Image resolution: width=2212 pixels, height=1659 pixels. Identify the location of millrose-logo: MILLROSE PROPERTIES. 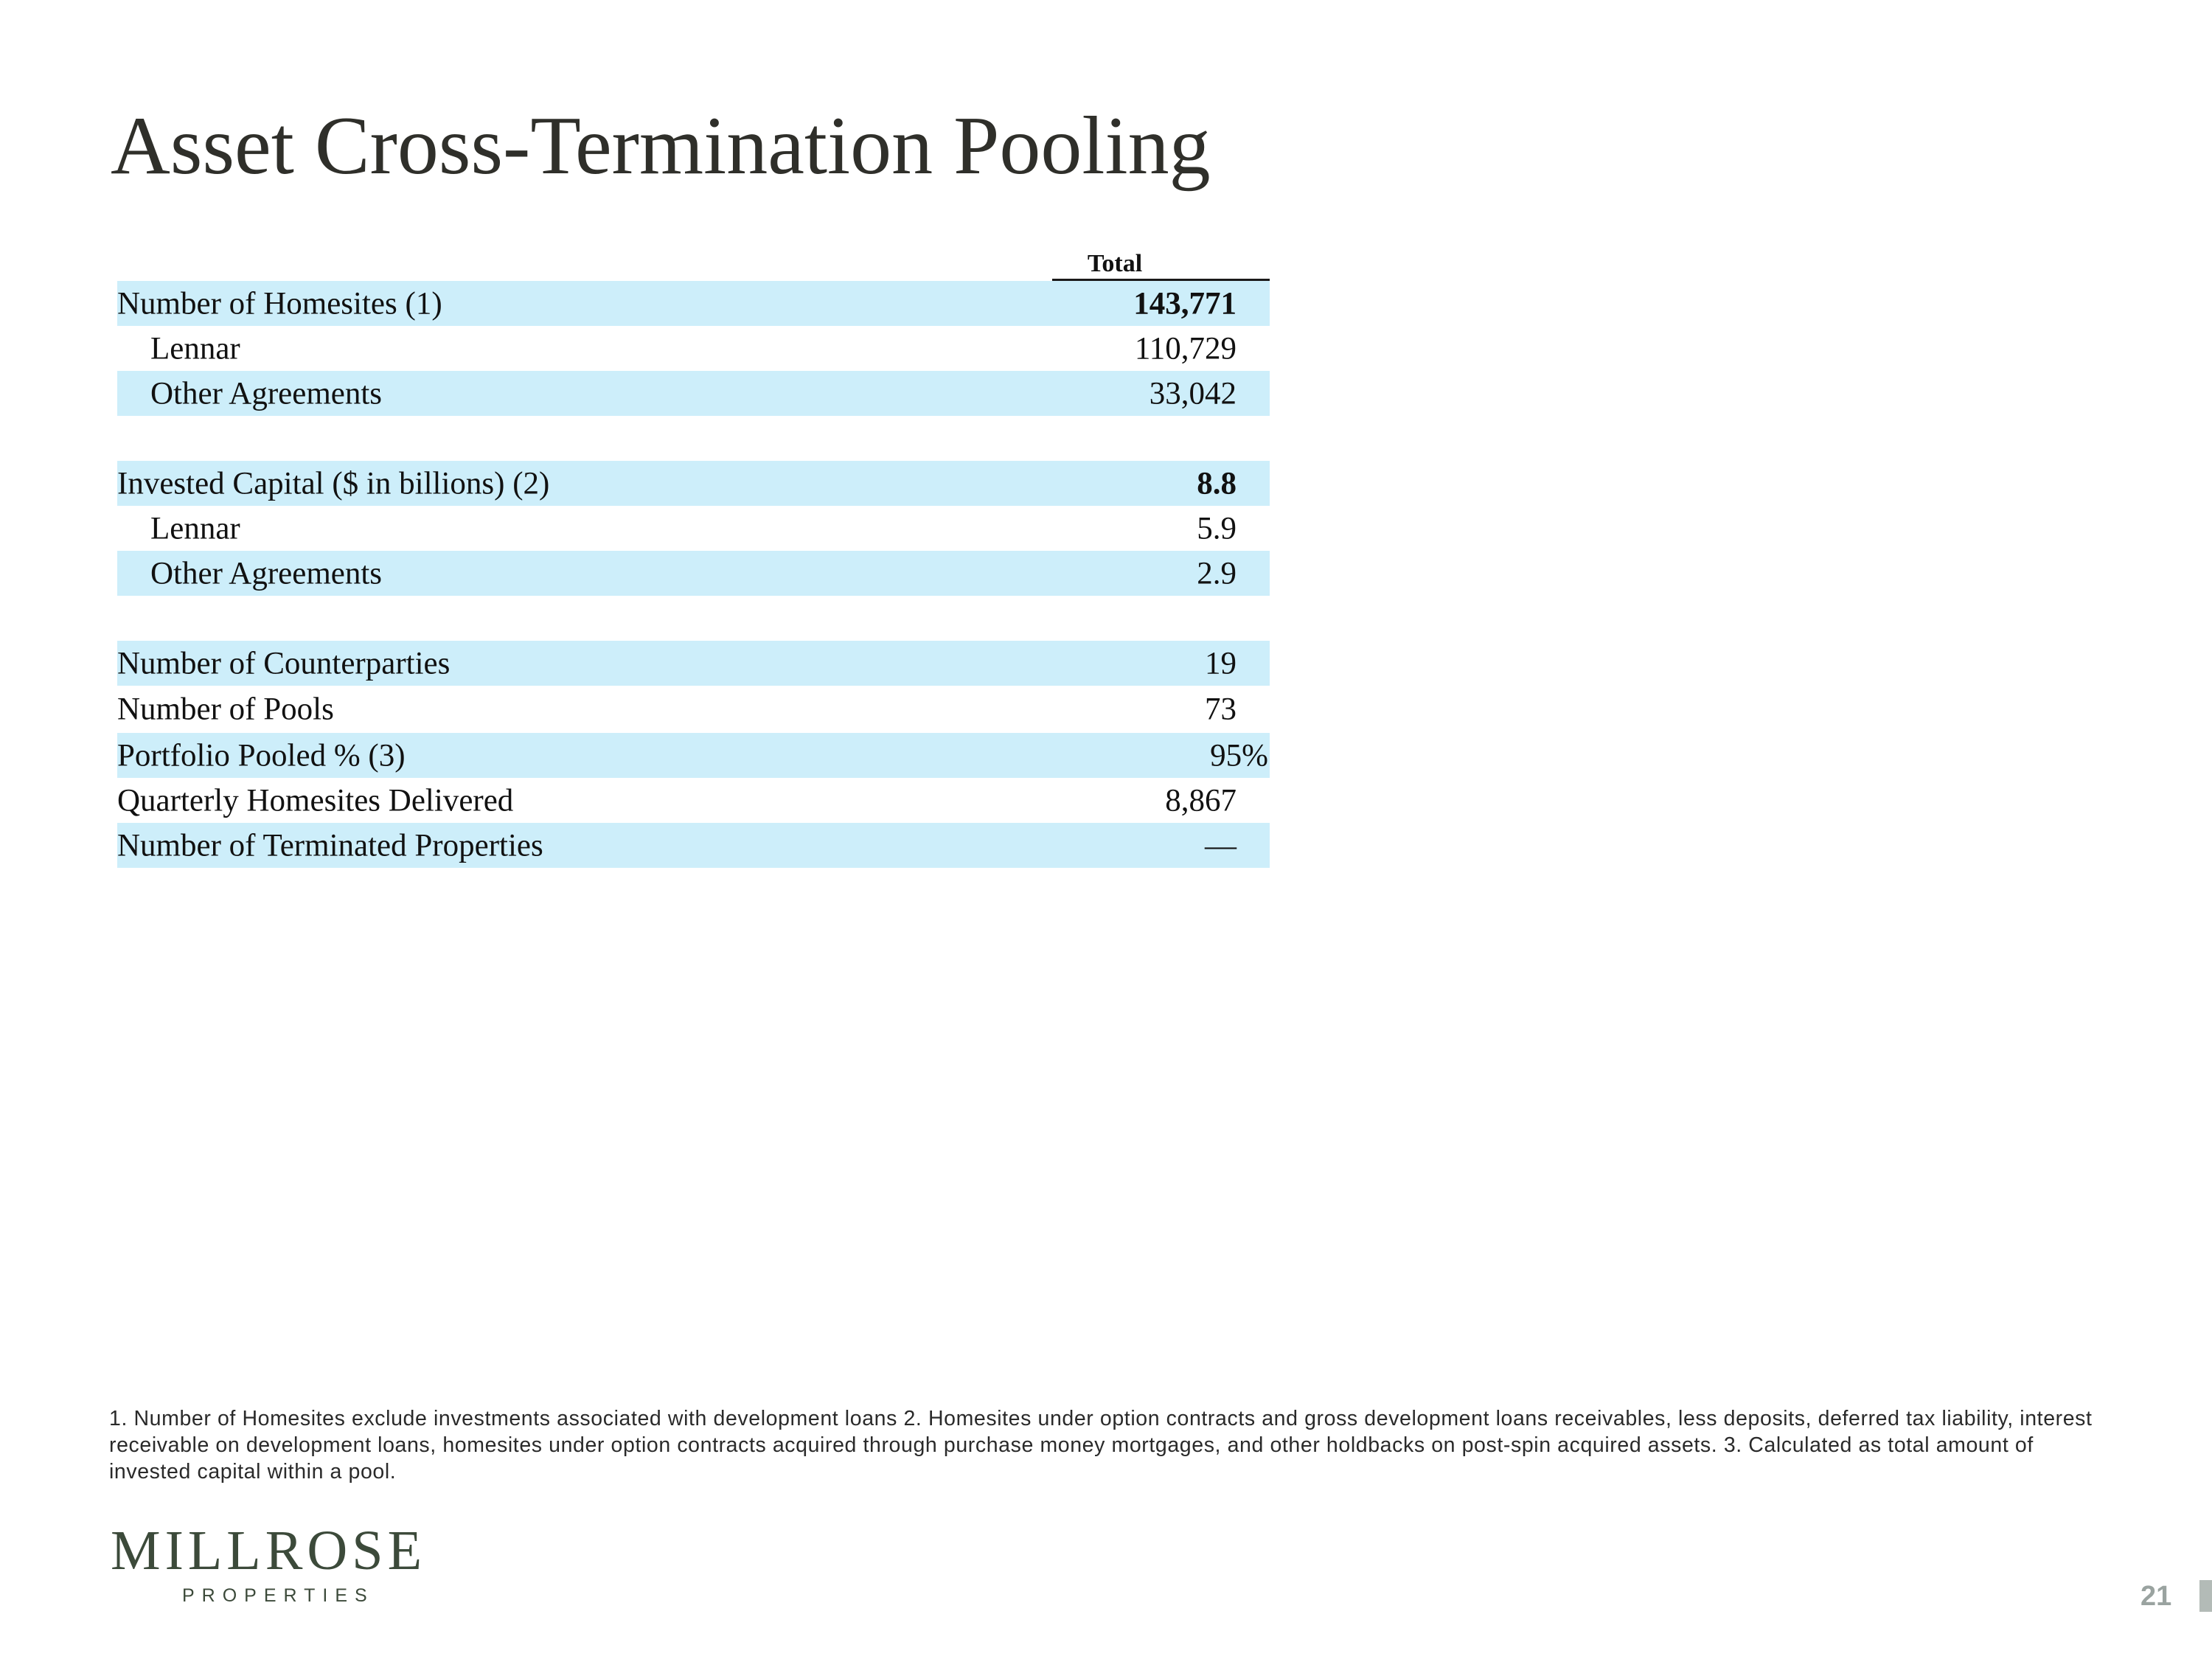
(276, 1563).